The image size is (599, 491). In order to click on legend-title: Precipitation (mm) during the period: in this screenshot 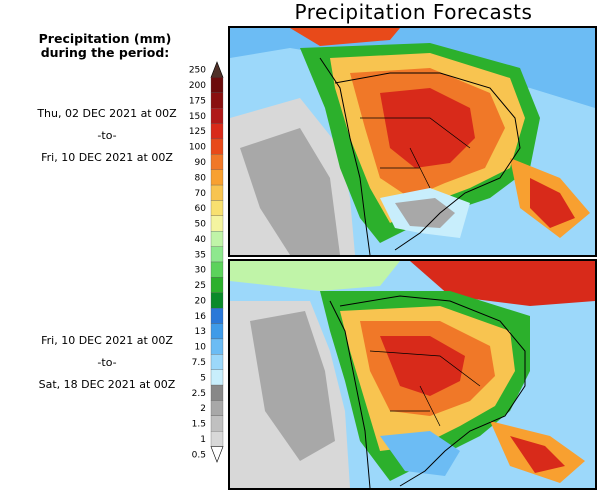, I will do `click(105, 46)`.